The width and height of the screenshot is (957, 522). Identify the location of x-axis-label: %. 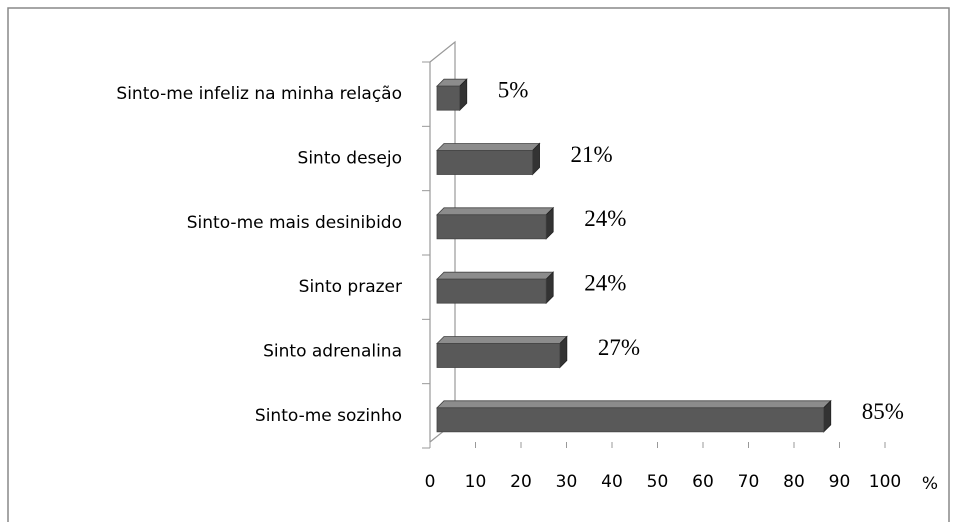
(930, 484).